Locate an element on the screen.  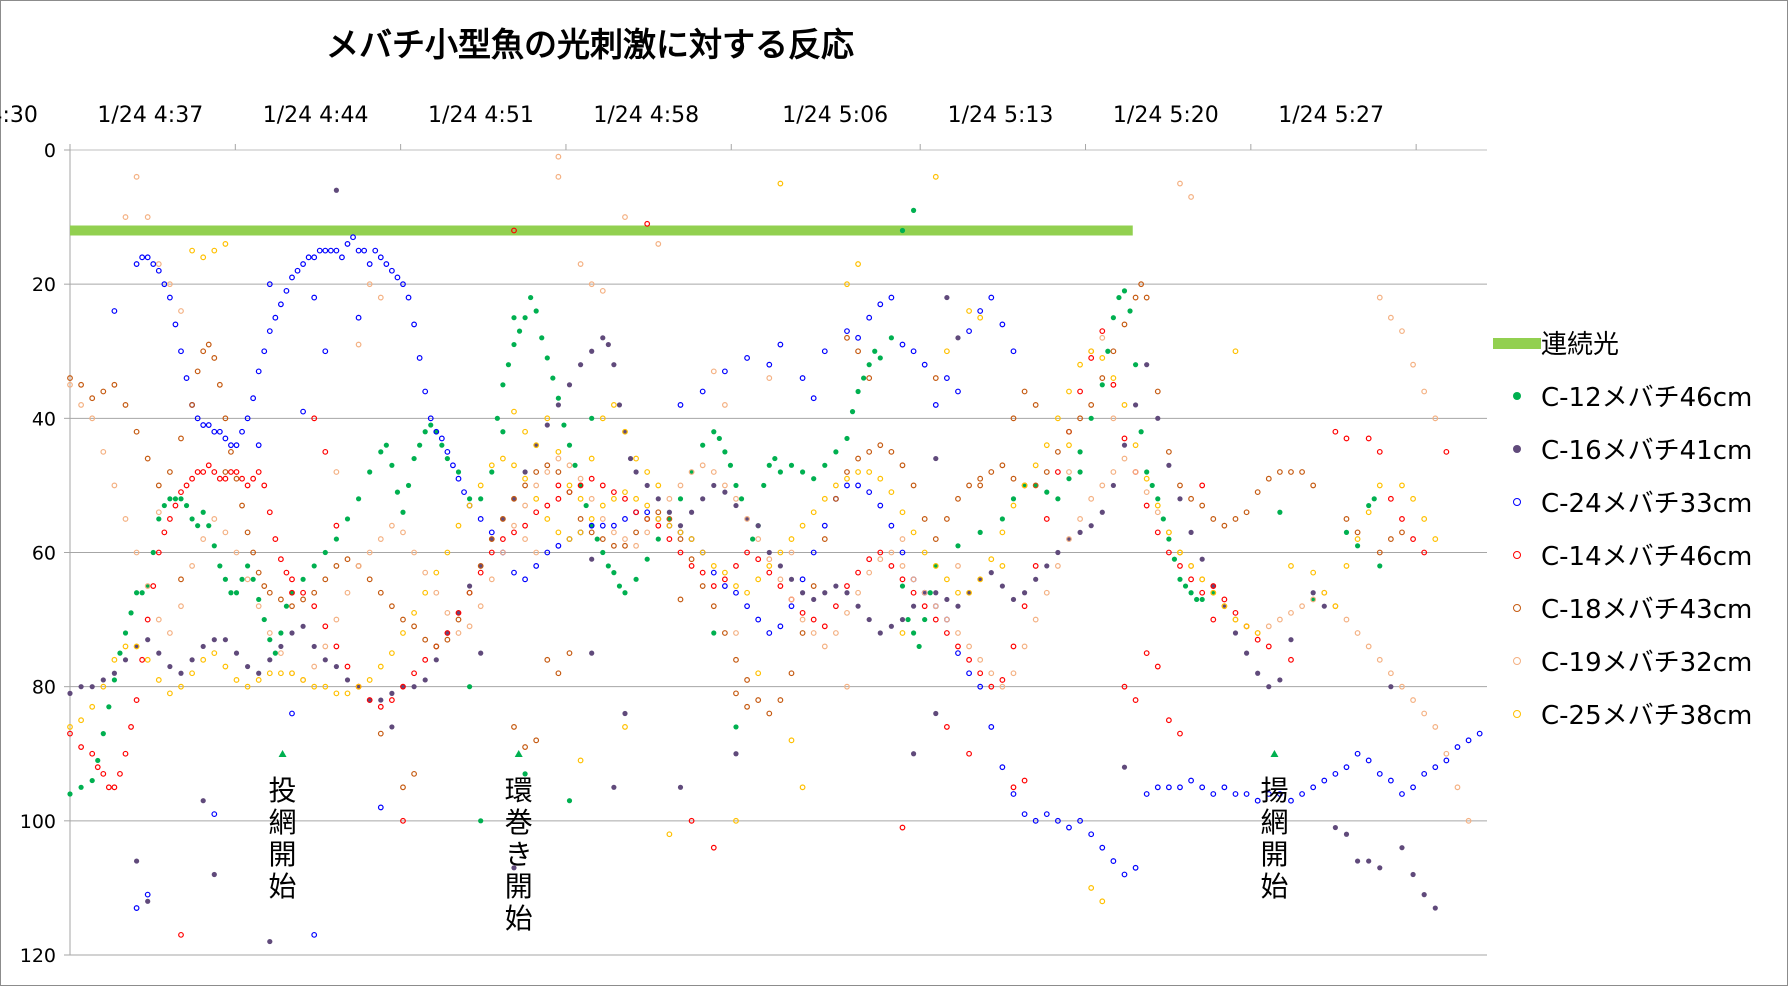
annotation-char: 始 is located at coordinates (1274, 886).